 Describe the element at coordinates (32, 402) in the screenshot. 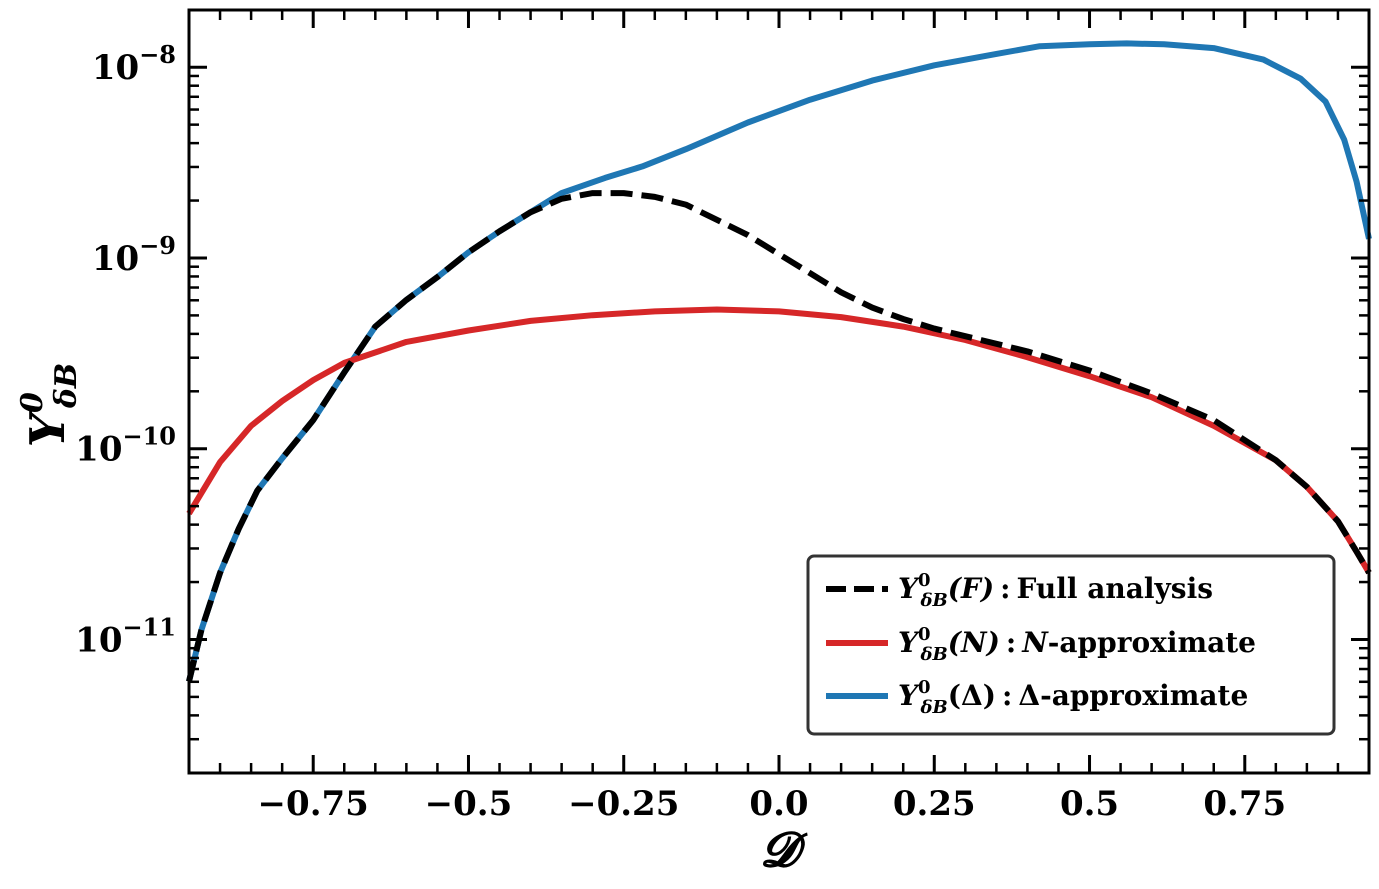

I see `y-axis-title-sup: 0` at that location.